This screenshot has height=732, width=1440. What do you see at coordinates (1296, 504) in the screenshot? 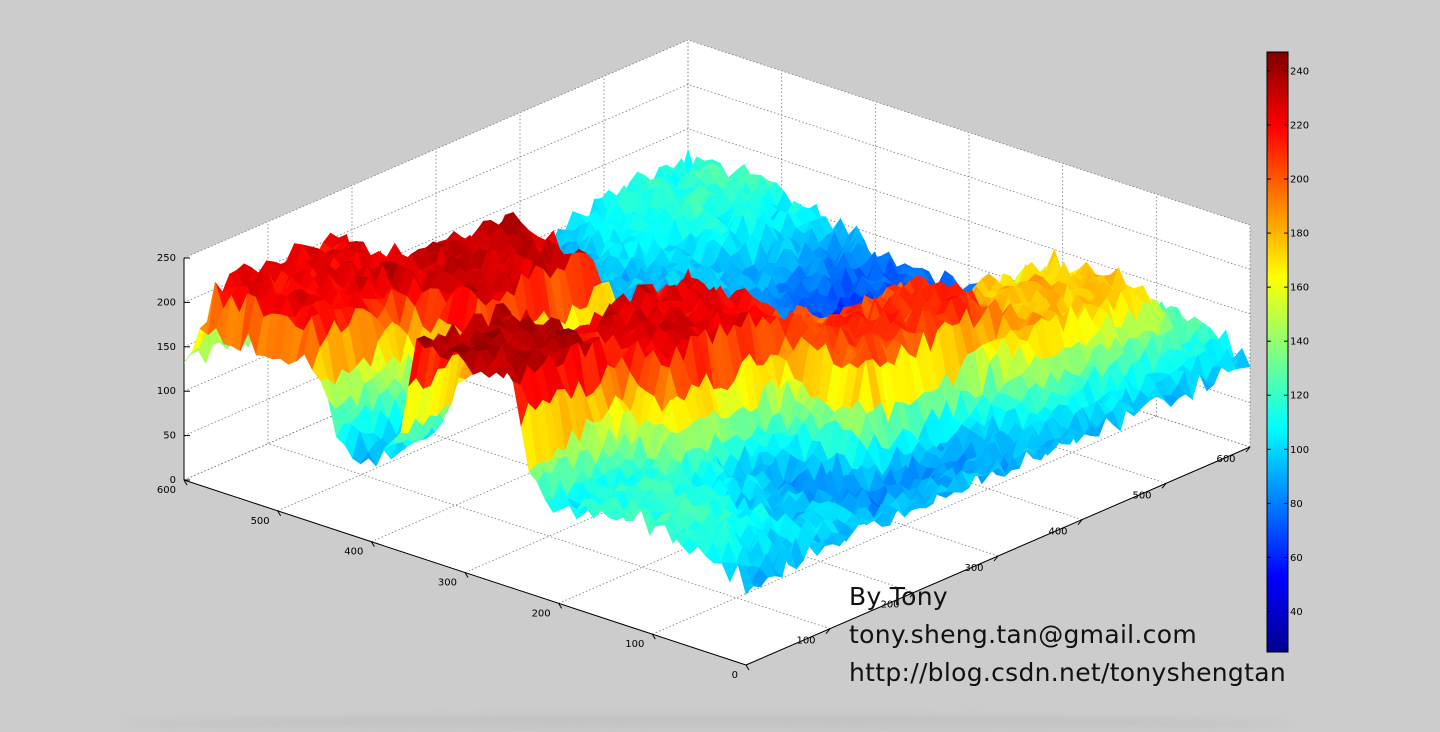
I see `colorbar-tick-label: 80` at bounding box center [1296, 504].